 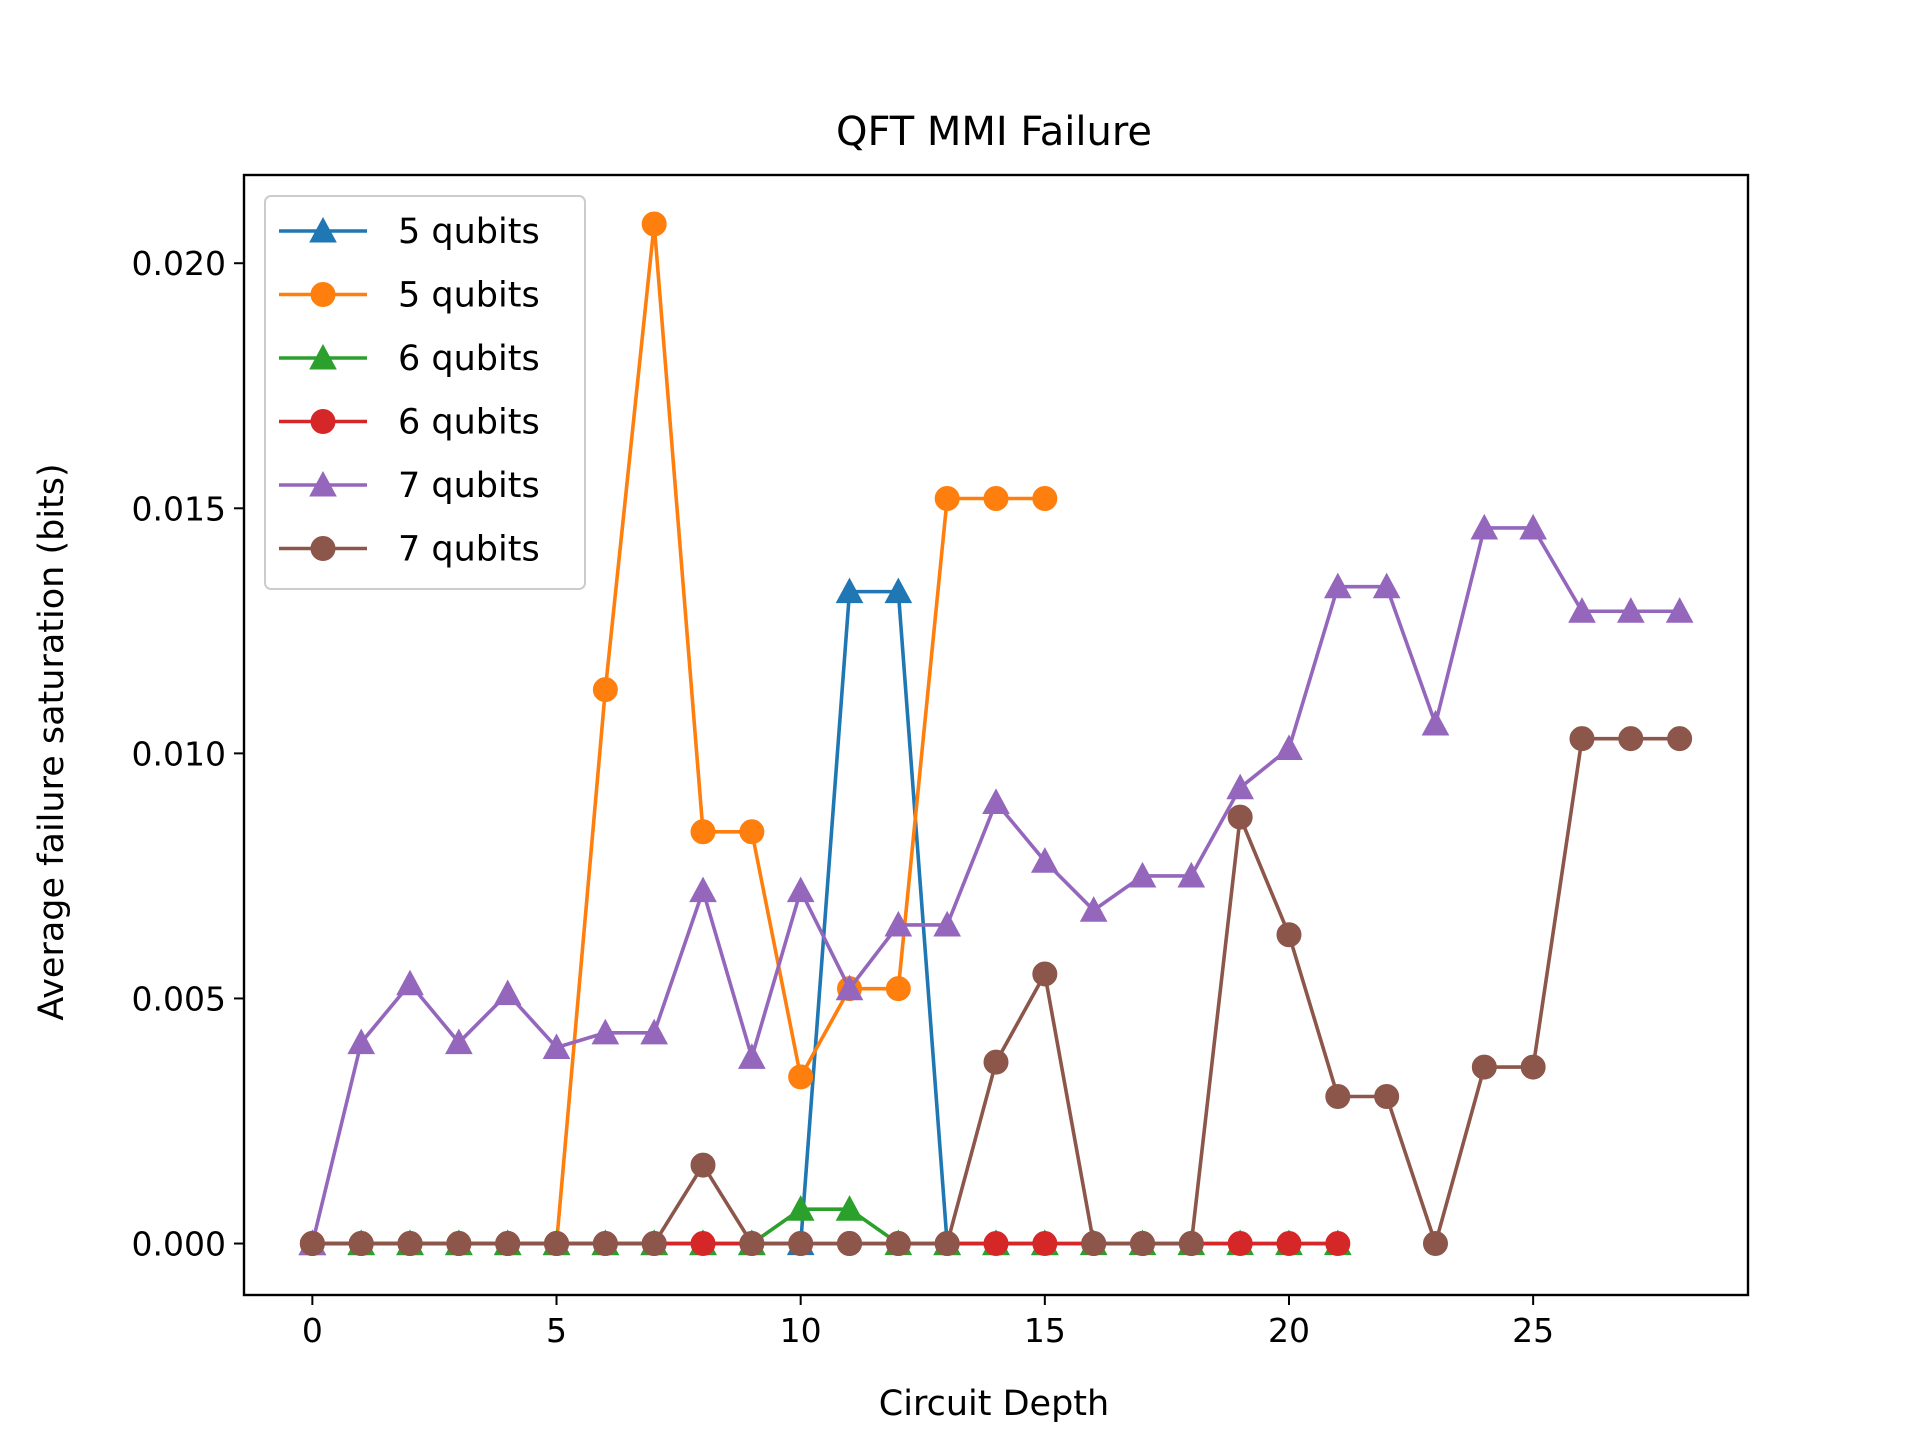 What do you see at coordinates (312, 1330) in the screenshot?
I see `x-tick-label: 0` at bounding box center [312, 1330].